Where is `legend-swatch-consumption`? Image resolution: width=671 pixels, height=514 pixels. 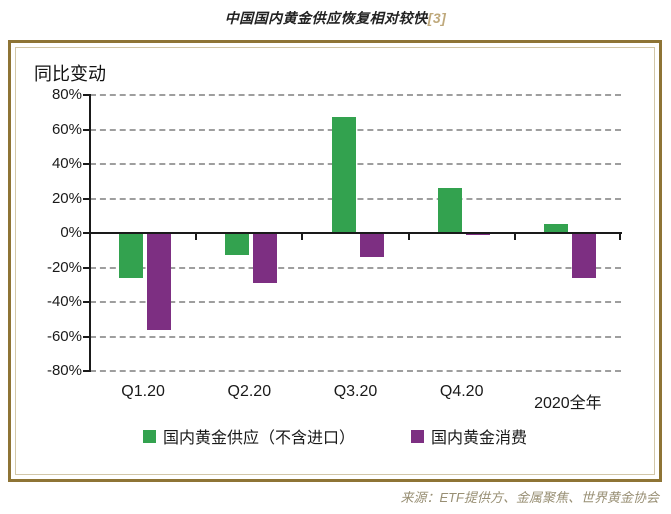
legend-swatch-consumption is located at coordinates (417, 436).